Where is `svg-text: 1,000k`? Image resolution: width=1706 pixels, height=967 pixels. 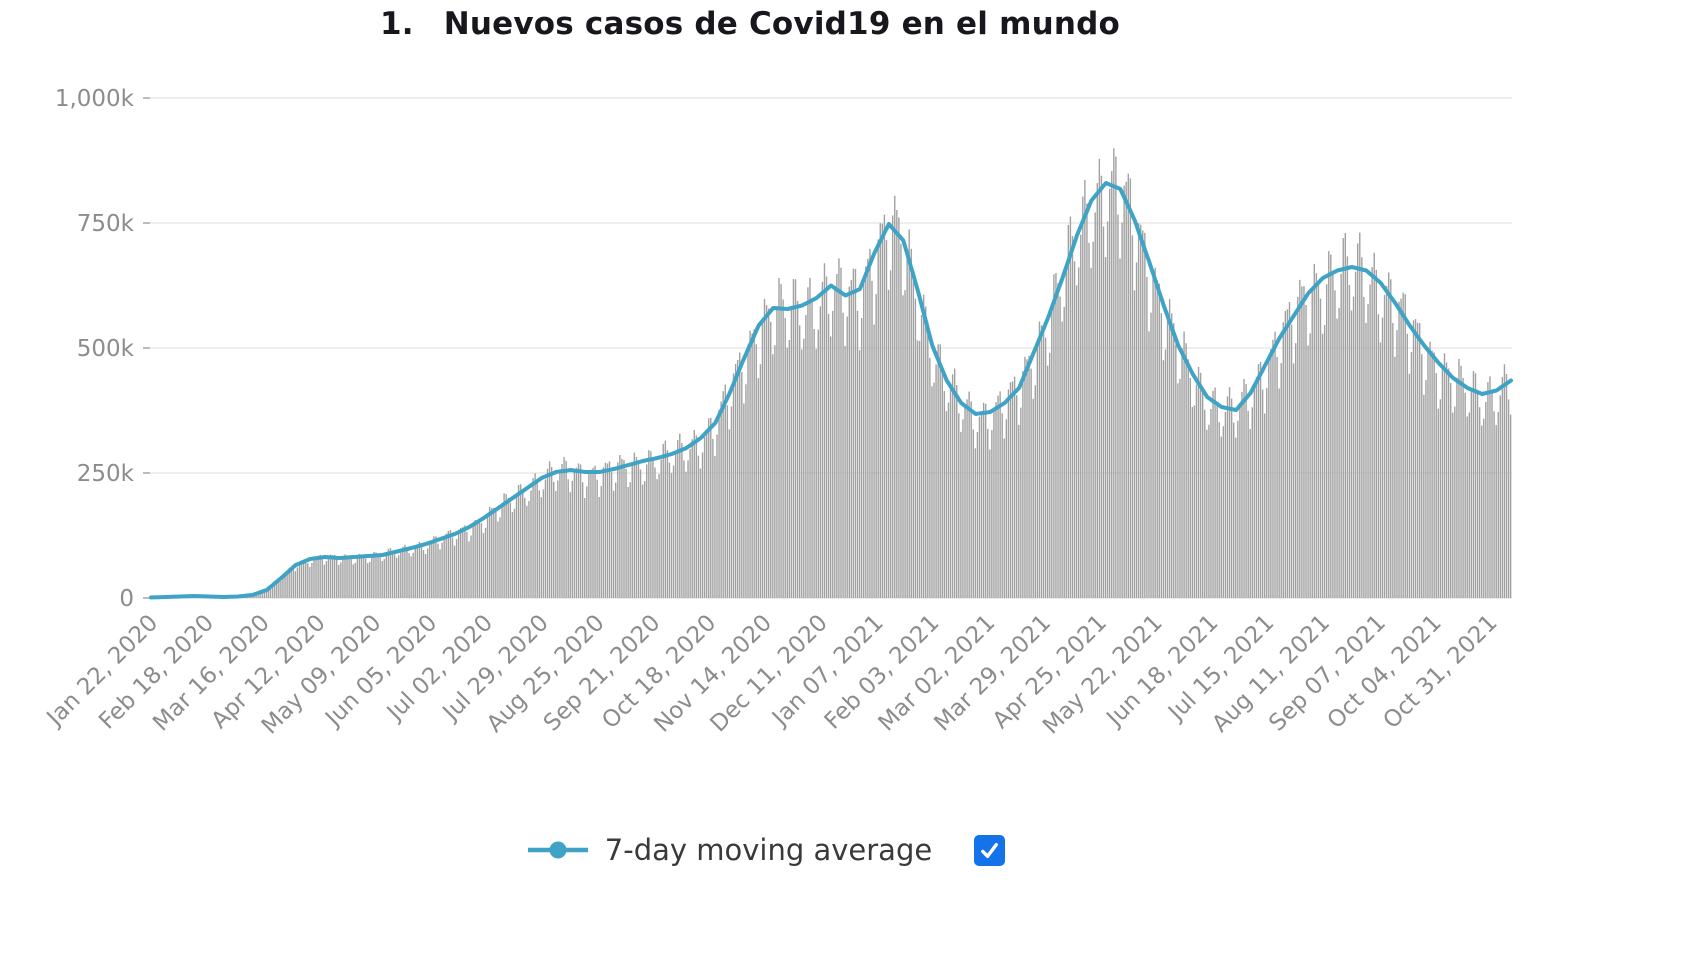 svg-text: 1,000k is located at coordinates (95, 99).